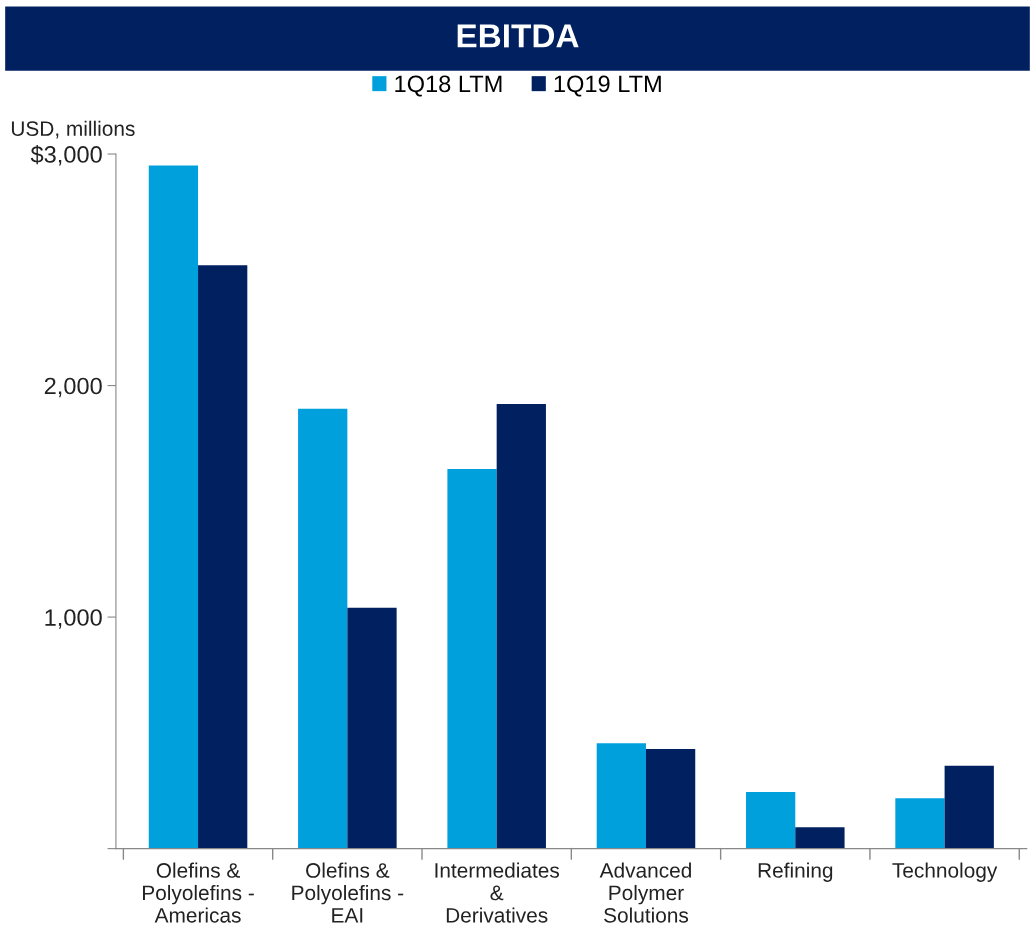  I want to click on x-tick-label: Advanced Polymer Solutions, so click(645, 892).